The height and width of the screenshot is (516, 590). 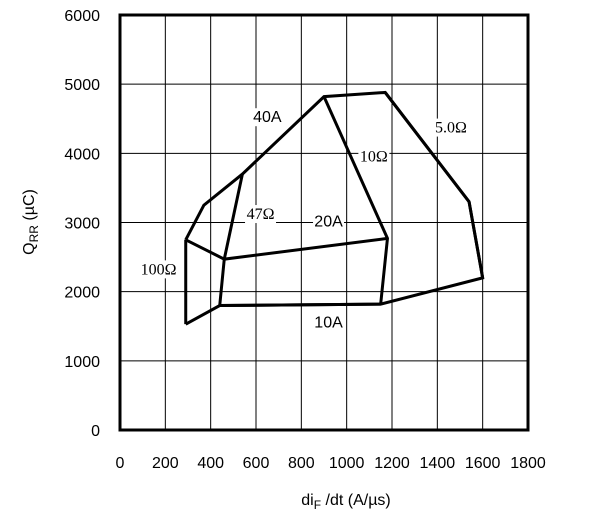 What do you see at coordinates (256, 463) in the screenshot?
I see `x-tick-label: 600` at bounding box center [256, 463].